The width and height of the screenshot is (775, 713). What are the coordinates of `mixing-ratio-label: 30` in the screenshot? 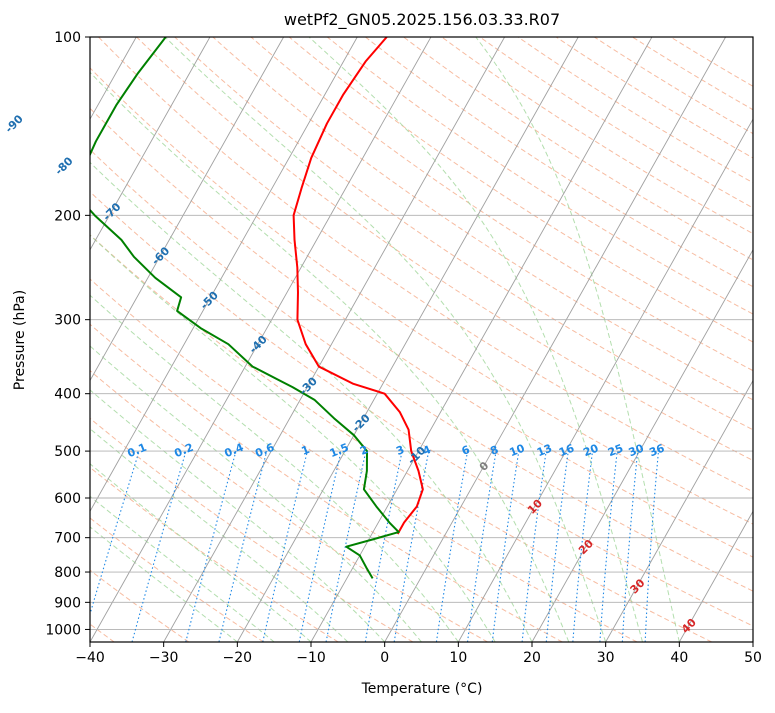 It's located at (636, 450).